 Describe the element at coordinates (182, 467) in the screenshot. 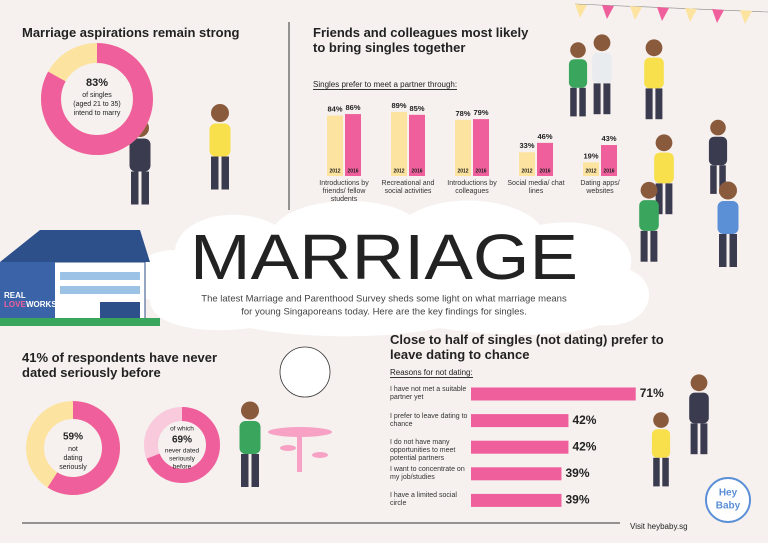

I see `donut-caption: before` at that location.